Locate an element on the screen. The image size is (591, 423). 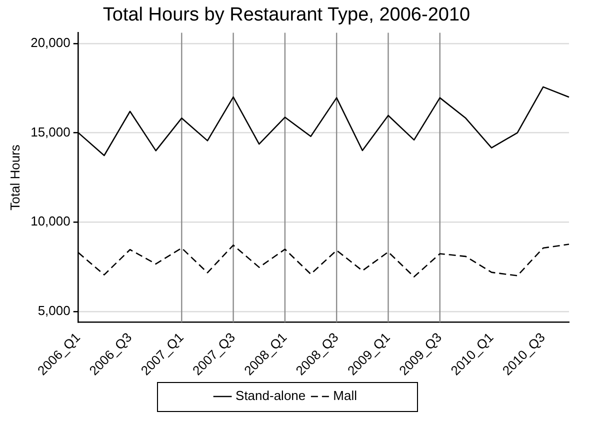
y-tick-label: 10,000 is located at coordinates (50, 221).